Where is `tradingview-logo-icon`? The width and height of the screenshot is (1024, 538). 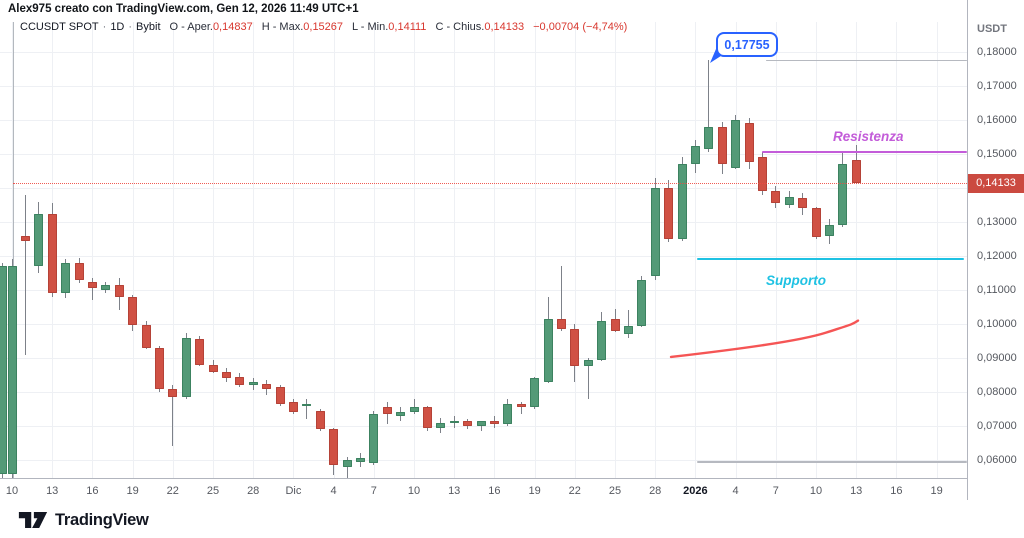 tradingview-logo-icon is located at coordinates (33, 520).